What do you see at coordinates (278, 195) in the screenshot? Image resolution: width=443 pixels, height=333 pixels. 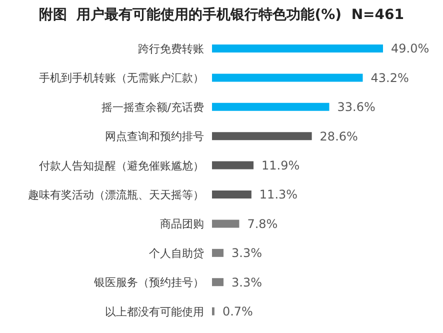 I see `data-label: 11.3%` at bounding box center [278, 195].